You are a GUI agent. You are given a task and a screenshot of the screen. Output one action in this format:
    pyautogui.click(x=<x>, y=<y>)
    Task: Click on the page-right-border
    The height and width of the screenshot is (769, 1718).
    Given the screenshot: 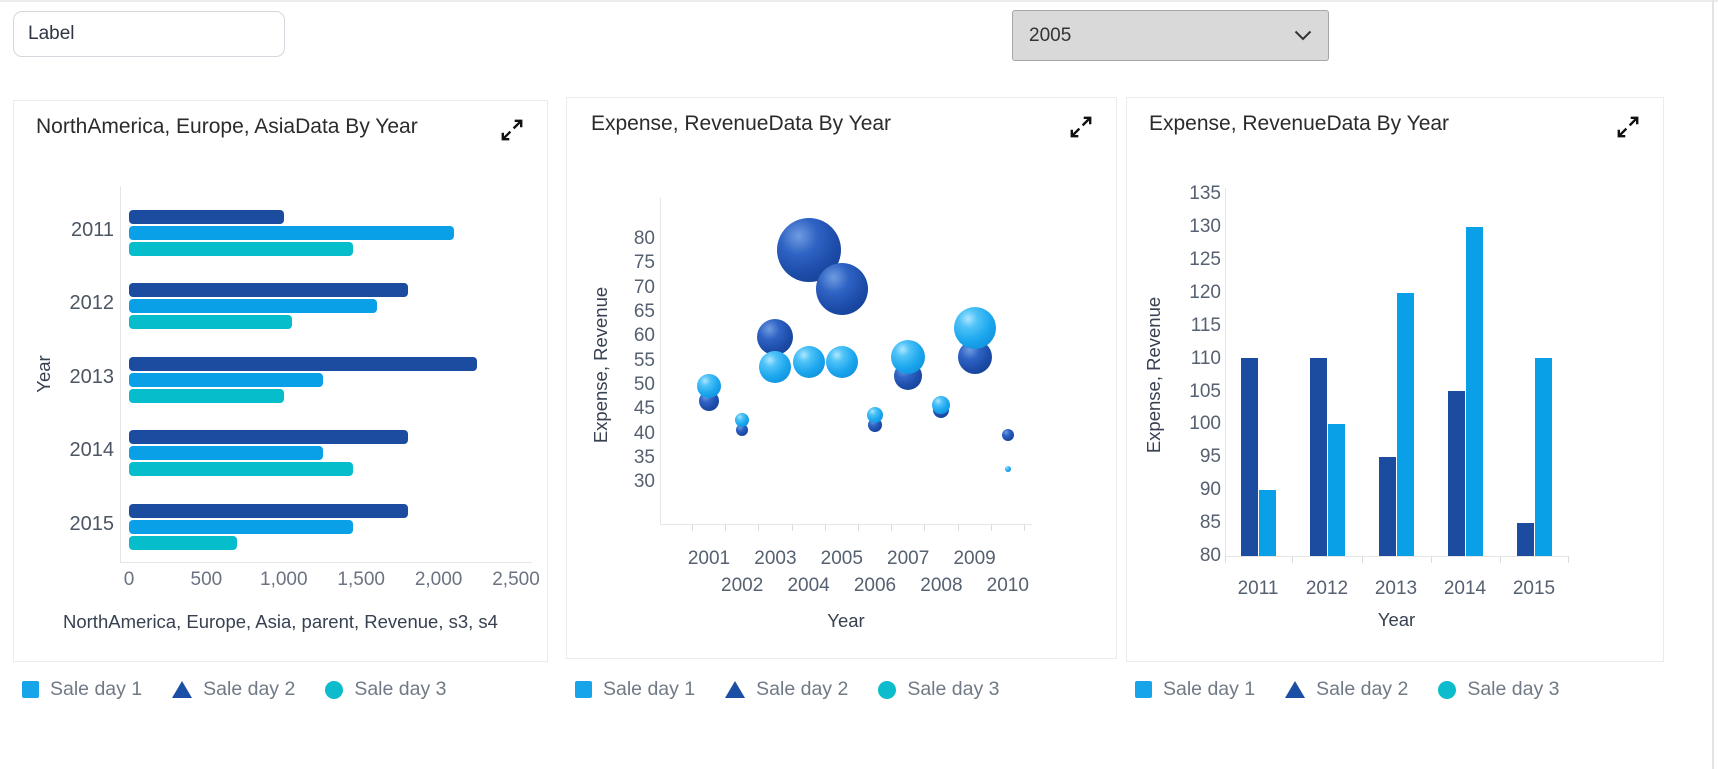 What is the action you would take?
    pyautogui.click(x=1713, y=384)
    